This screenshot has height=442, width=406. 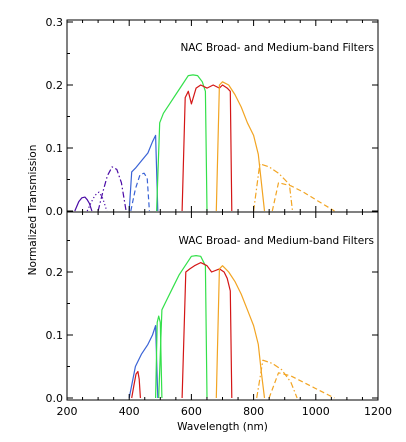 I want to click on wac-panel-title: WAC Broad- and Medium-band Filters, so click(x=276, y=241).